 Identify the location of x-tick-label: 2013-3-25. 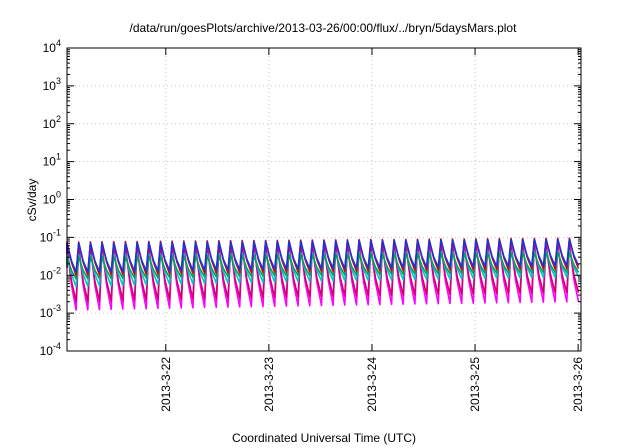
(475, 384).